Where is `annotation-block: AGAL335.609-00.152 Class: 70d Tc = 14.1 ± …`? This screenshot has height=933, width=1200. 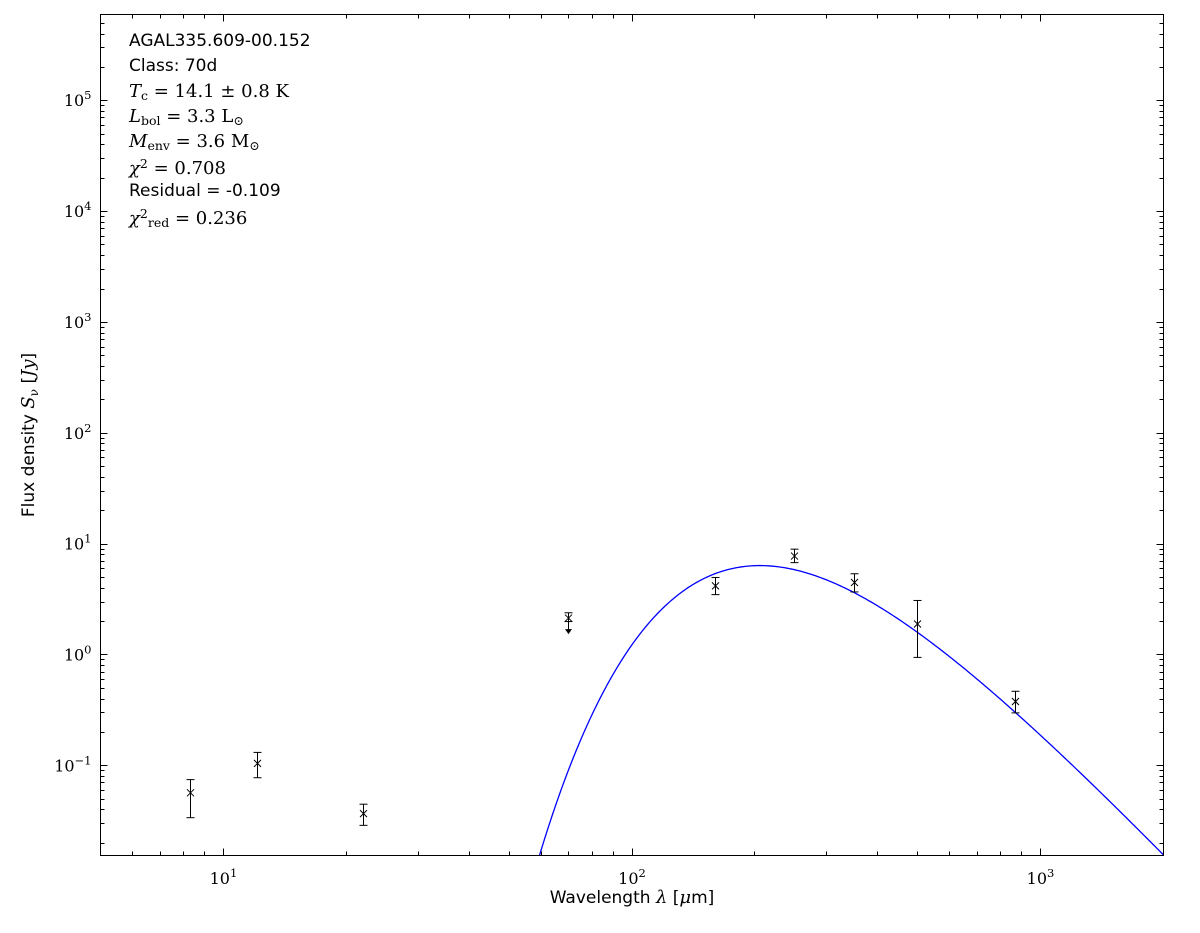 annotation-block: AGAL335.609-00.152 Class: 70d Tc = 14.1 ± … is located at coordinates (220, 131).